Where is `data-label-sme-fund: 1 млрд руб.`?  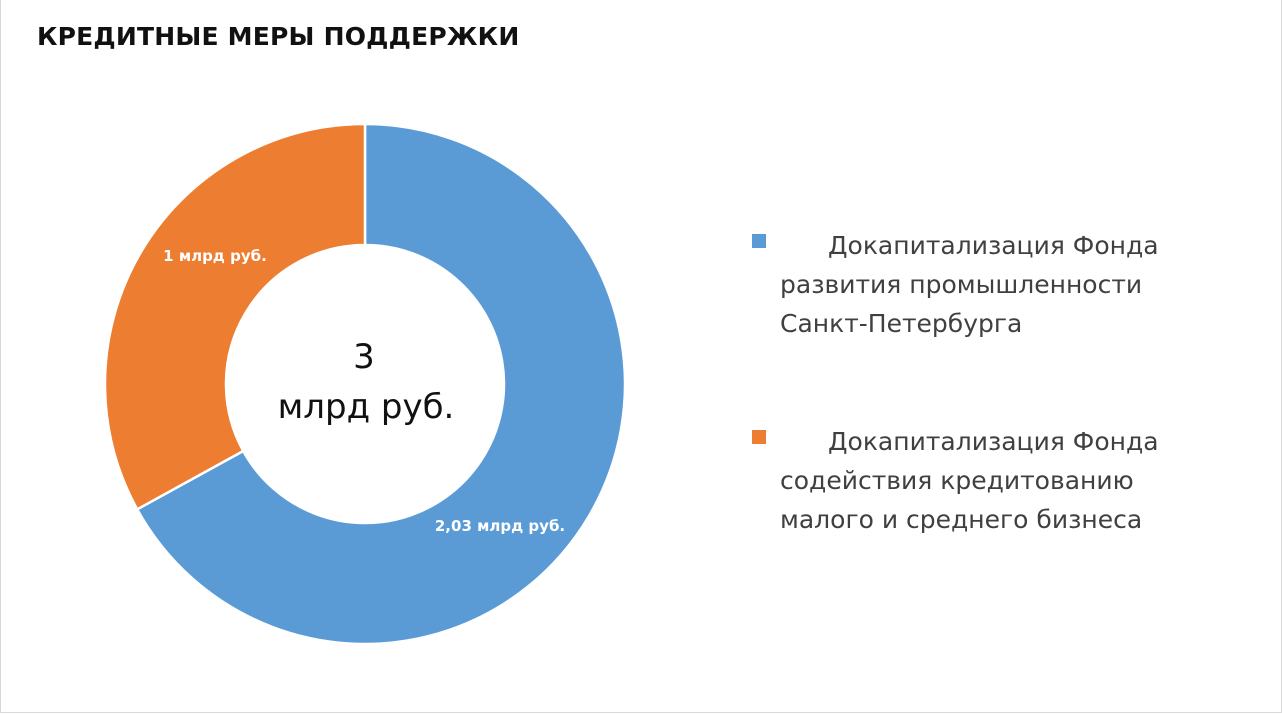
data-label-sme-fund: 1 млрд руб. is located at coordinates (215, 256).